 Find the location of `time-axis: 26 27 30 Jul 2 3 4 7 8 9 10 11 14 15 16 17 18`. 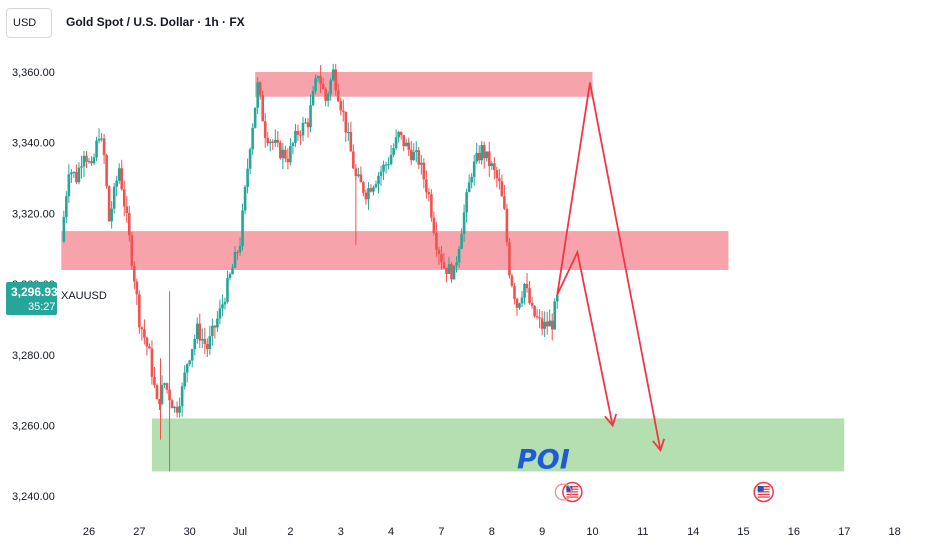

time-axis: 26 27 30 Jul 2 3 4 7 8 9 10 11 14 15 16 17 18 is located at coordinates (492, 532).